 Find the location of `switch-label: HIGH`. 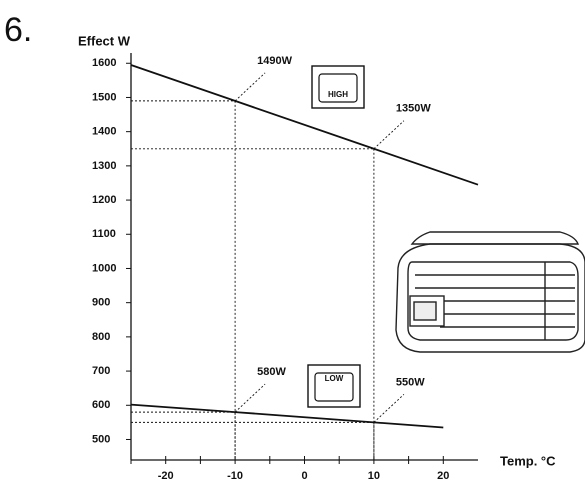

switch-label: HIGH is located at coordinates (338, 94).